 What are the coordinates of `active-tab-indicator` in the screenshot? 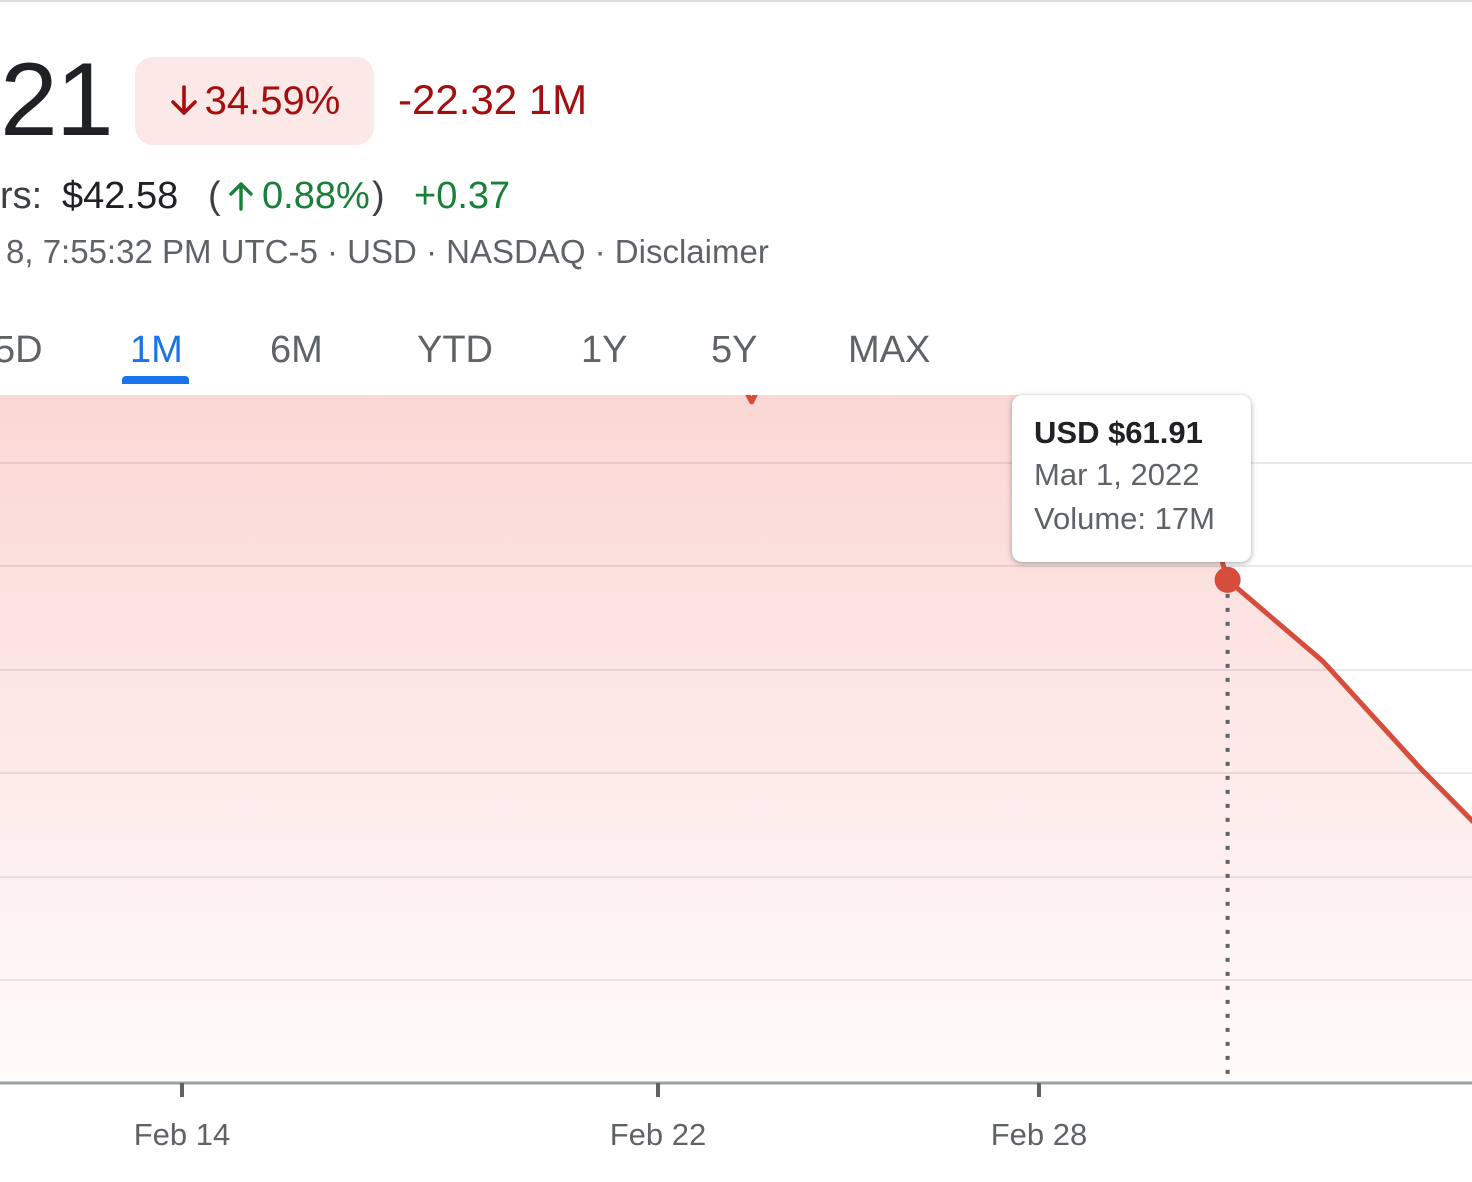 It's located at (155, 380).